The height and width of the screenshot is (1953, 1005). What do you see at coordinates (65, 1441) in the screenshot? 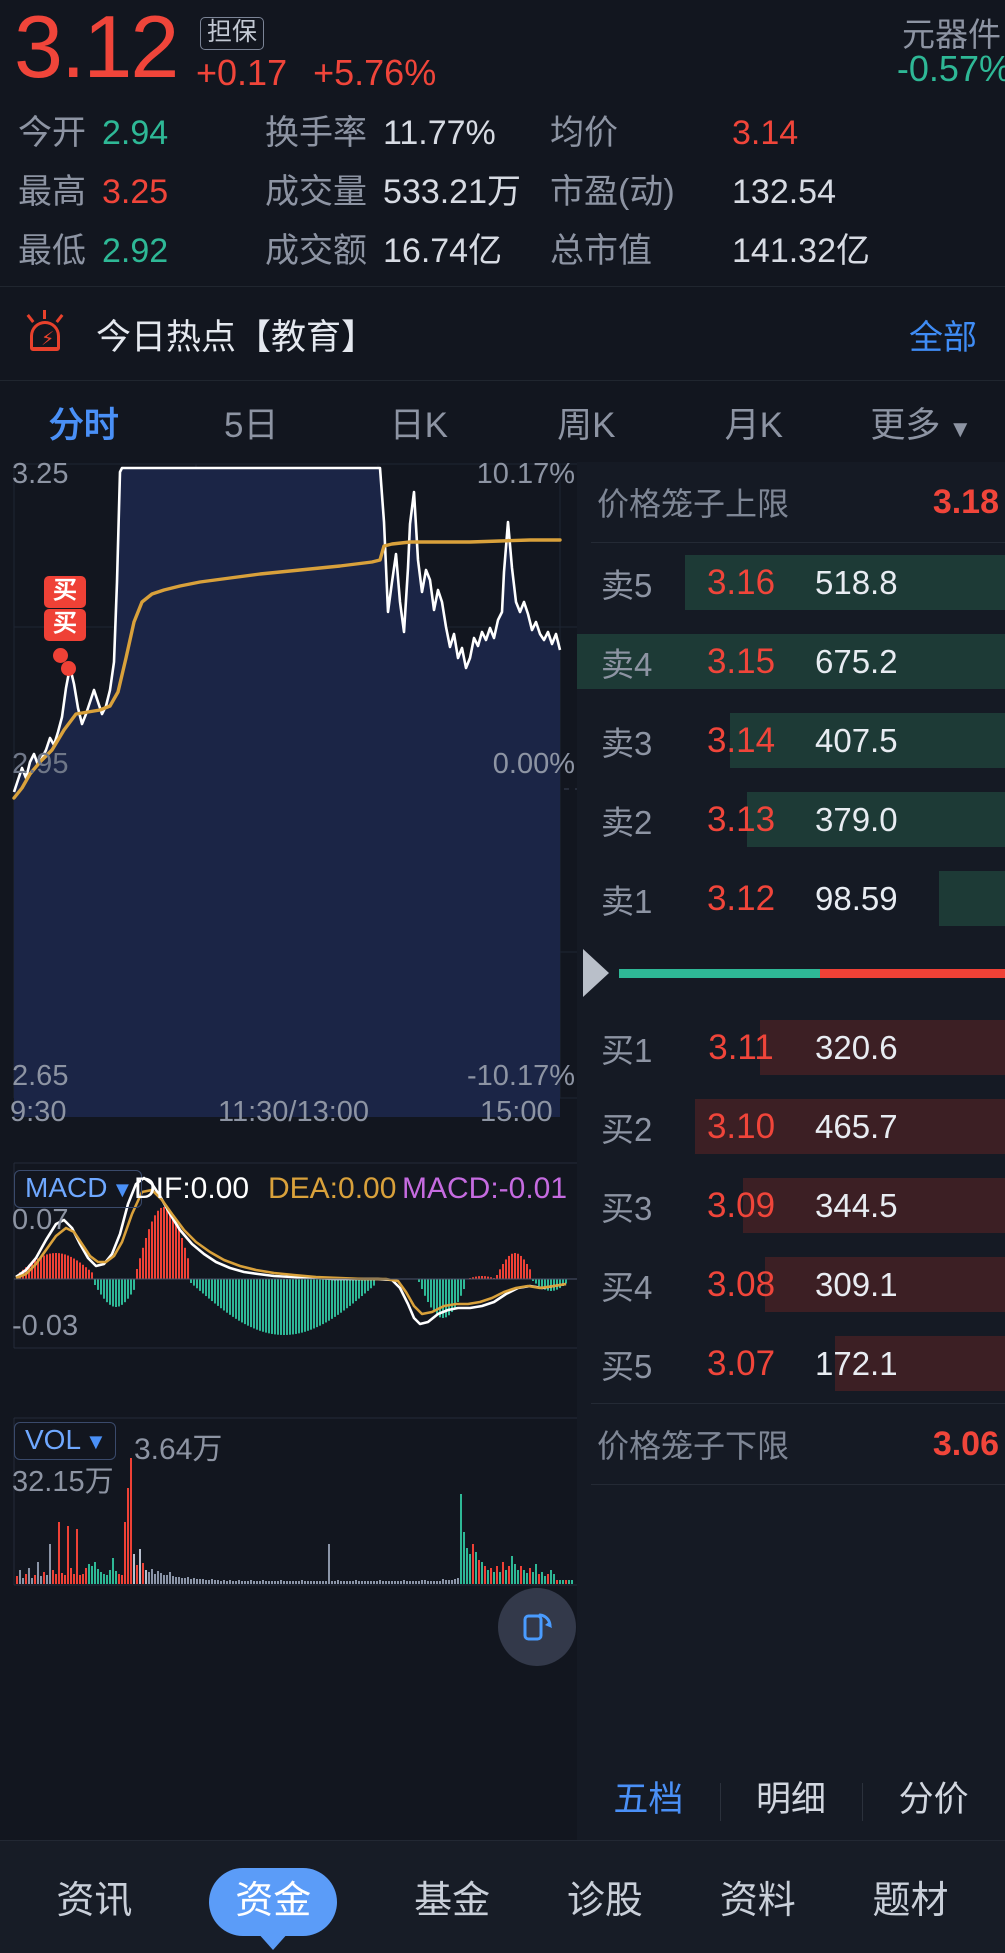
I see `vol-indicator-selector: VOL ▼` at bounding box center [65, 1441].